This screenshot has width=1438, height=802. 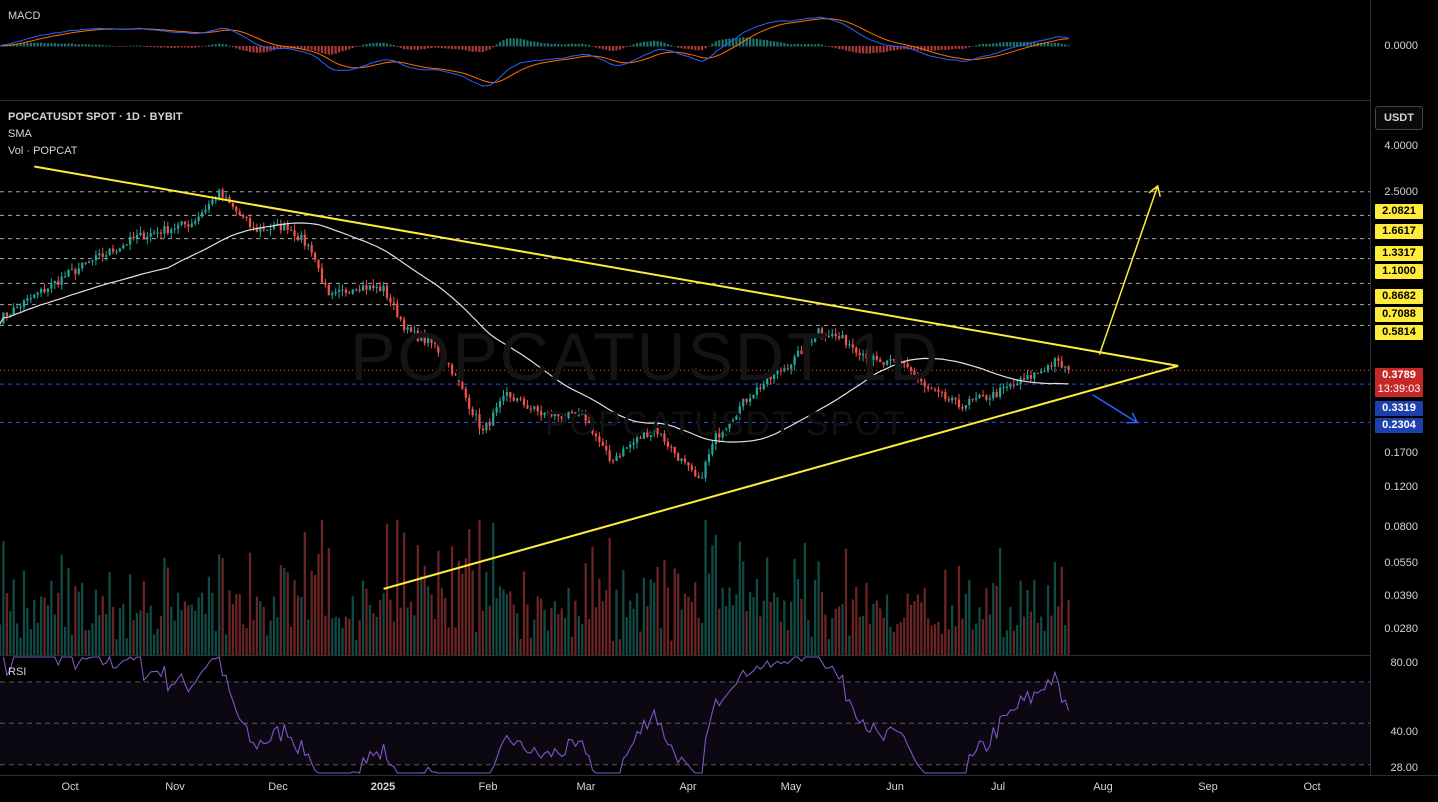 What do you see at coordinates (1401, 192) in the screenshot?
I see `price-axis-tick: 2.5000` at bounding box center [1401, 192].